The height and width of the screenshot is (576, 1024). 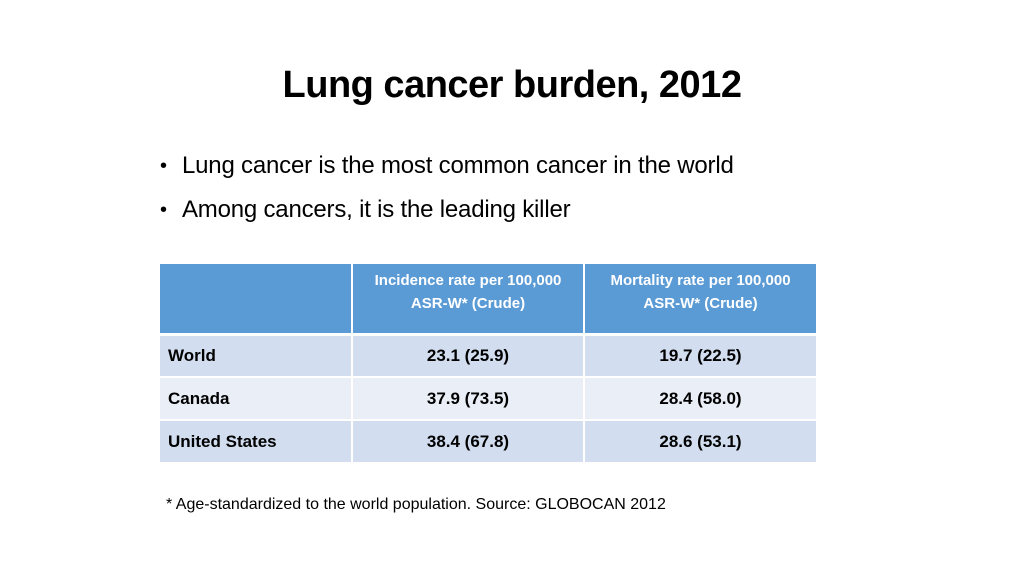 I want to click on table-row: United States 38.4 (67.8) 28.6 (53.1), so click(x=488, y=442).